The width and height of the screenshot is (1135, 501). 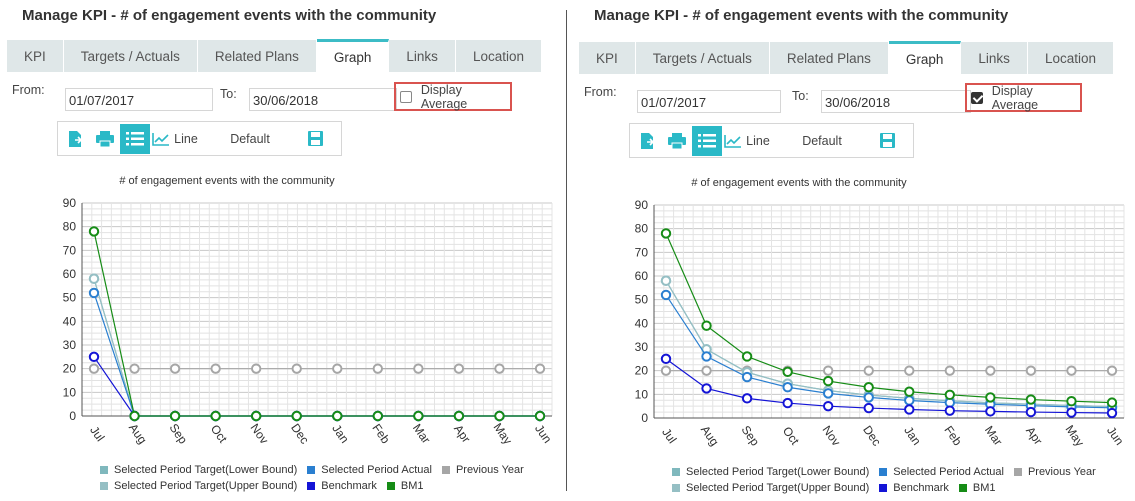 What do you see at coordinates (482, 470) in the screenshot?
I see `legend-item-previous-year: Previous Year` at bounding box center [482, 470].